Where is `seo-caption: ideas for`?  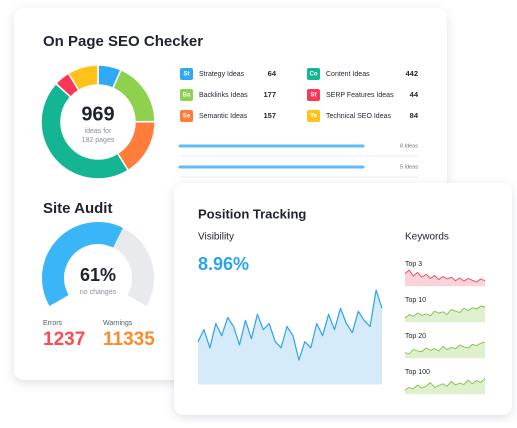
seo-caption: ideas for is located at coordinates (99, 131).